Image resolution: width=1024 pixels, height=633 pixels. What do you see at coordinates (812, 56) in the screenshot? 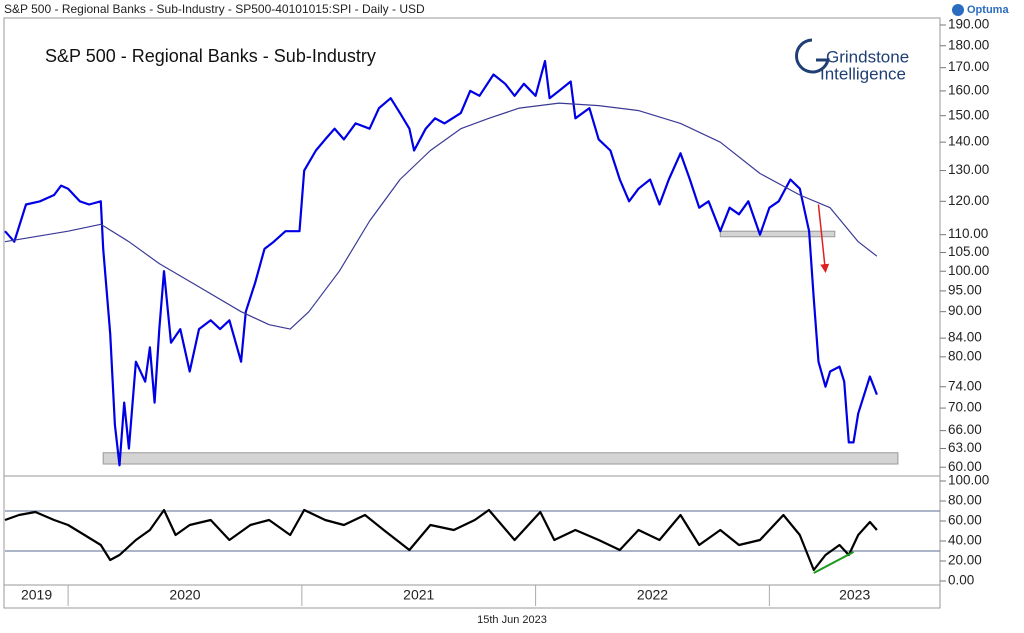
I see `logo-mark` at bounding box center [812, 56].